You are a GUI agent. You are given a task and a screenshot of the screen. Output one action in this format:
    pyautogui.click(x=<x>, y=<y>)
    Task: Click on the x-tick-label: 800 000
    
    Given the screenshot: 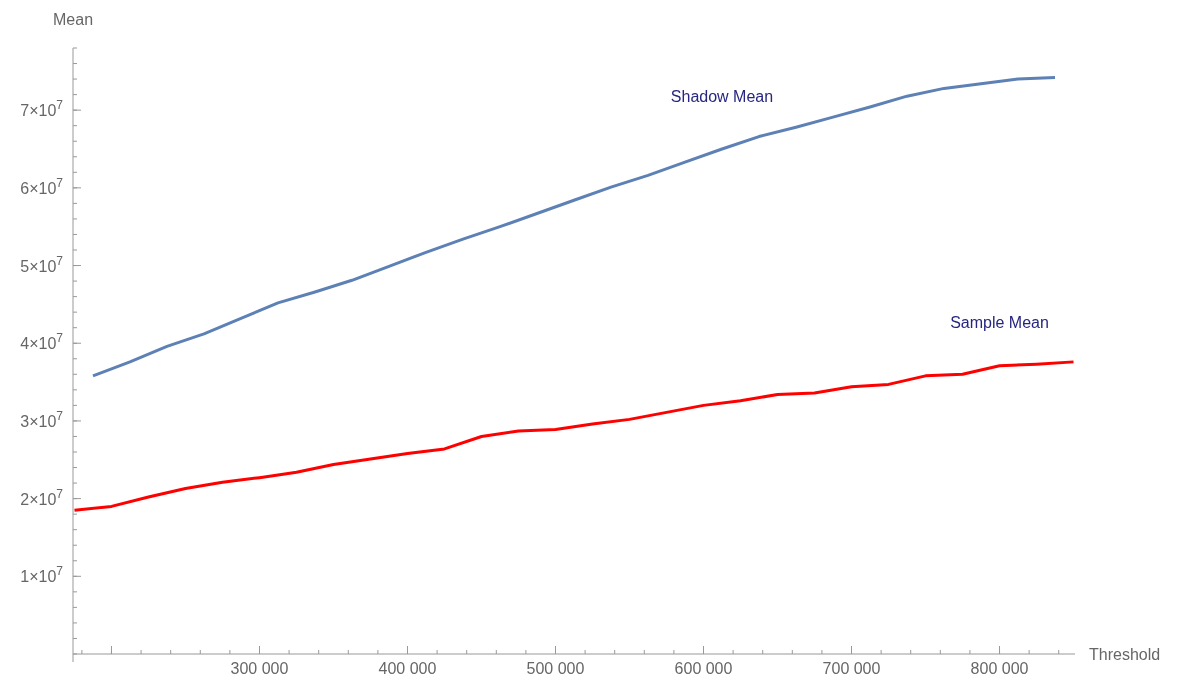 What is the action you would take?
    pyautogui.click(x=999, y=668)
    